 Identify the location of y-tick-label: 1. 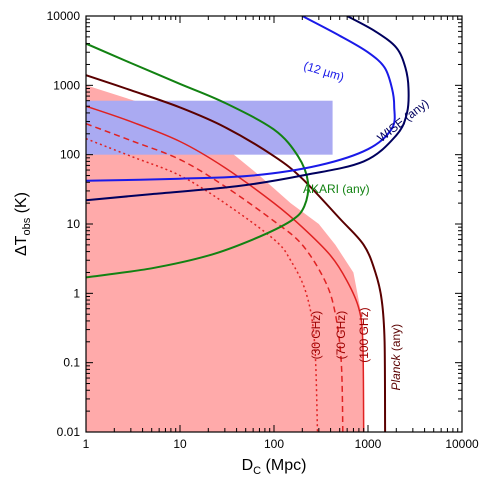
(76, 293).